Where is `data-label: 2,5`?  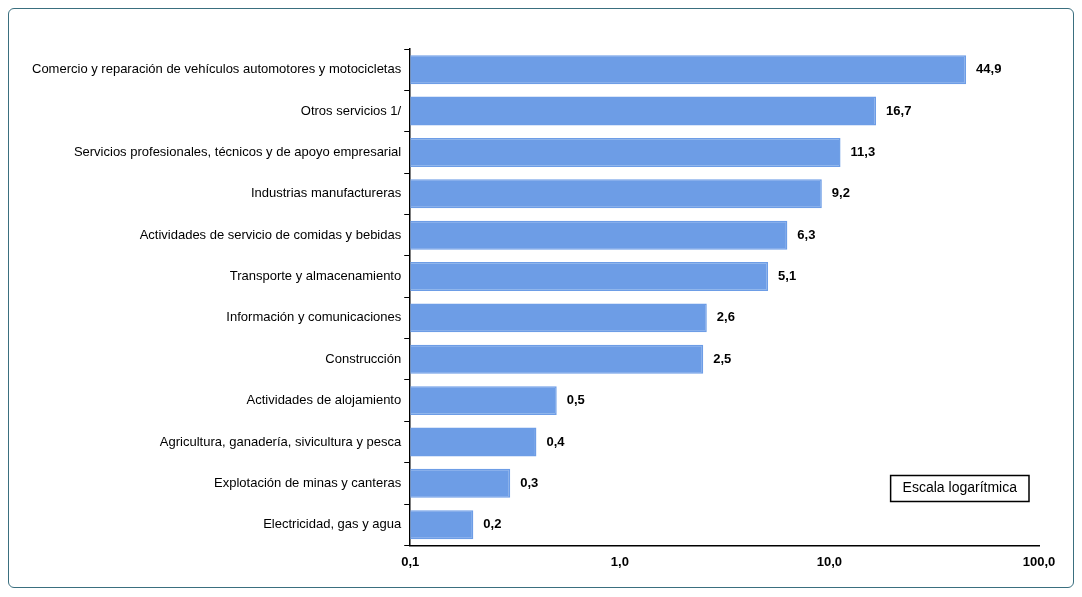
data-label: 2,5 is located at coordinates (722, 358).